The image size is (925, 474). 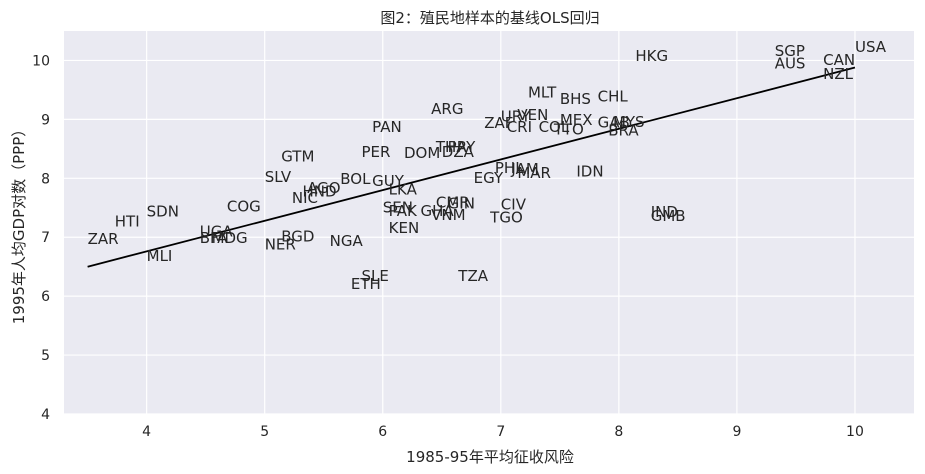 I want to click on point-label-gab: GAB, so click(x=614, y=122).